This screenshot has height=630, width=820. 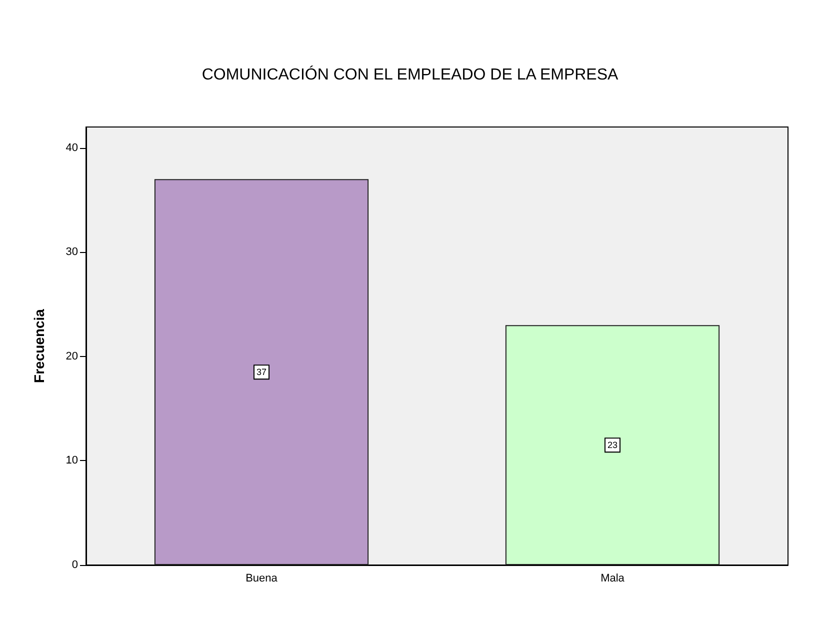 I want to click on chart-title: COMUNICACIÓN CON EL EMPLEADO DE LA EMPRESA, so click(x=410, y=75).